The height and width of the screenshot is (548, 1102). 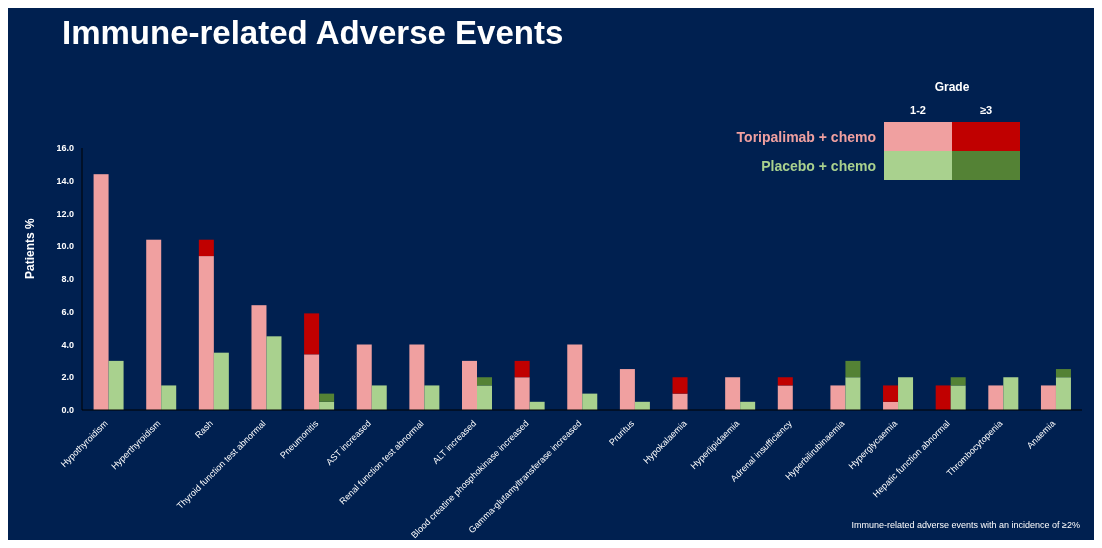 I want to click on legend-label: Toripalimab + chemo, so click(x=805, y=136).